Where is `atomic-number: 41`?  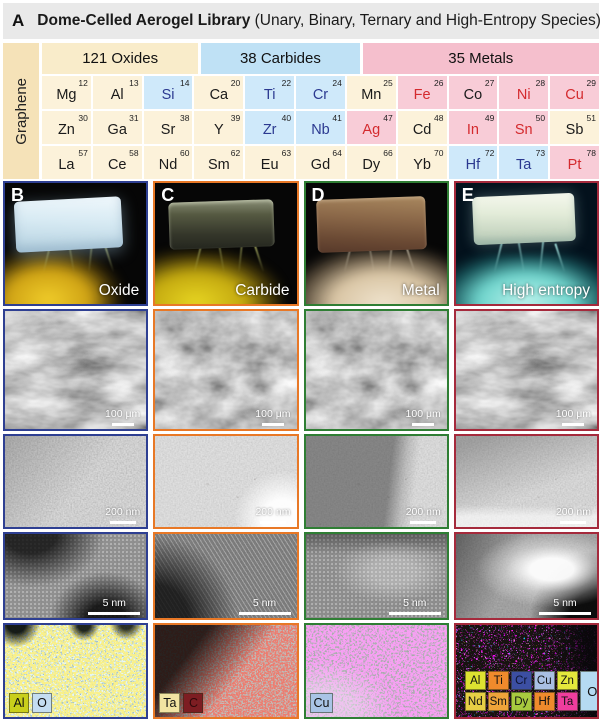 atomic-number: 41 is located at coordinates (337, 118).